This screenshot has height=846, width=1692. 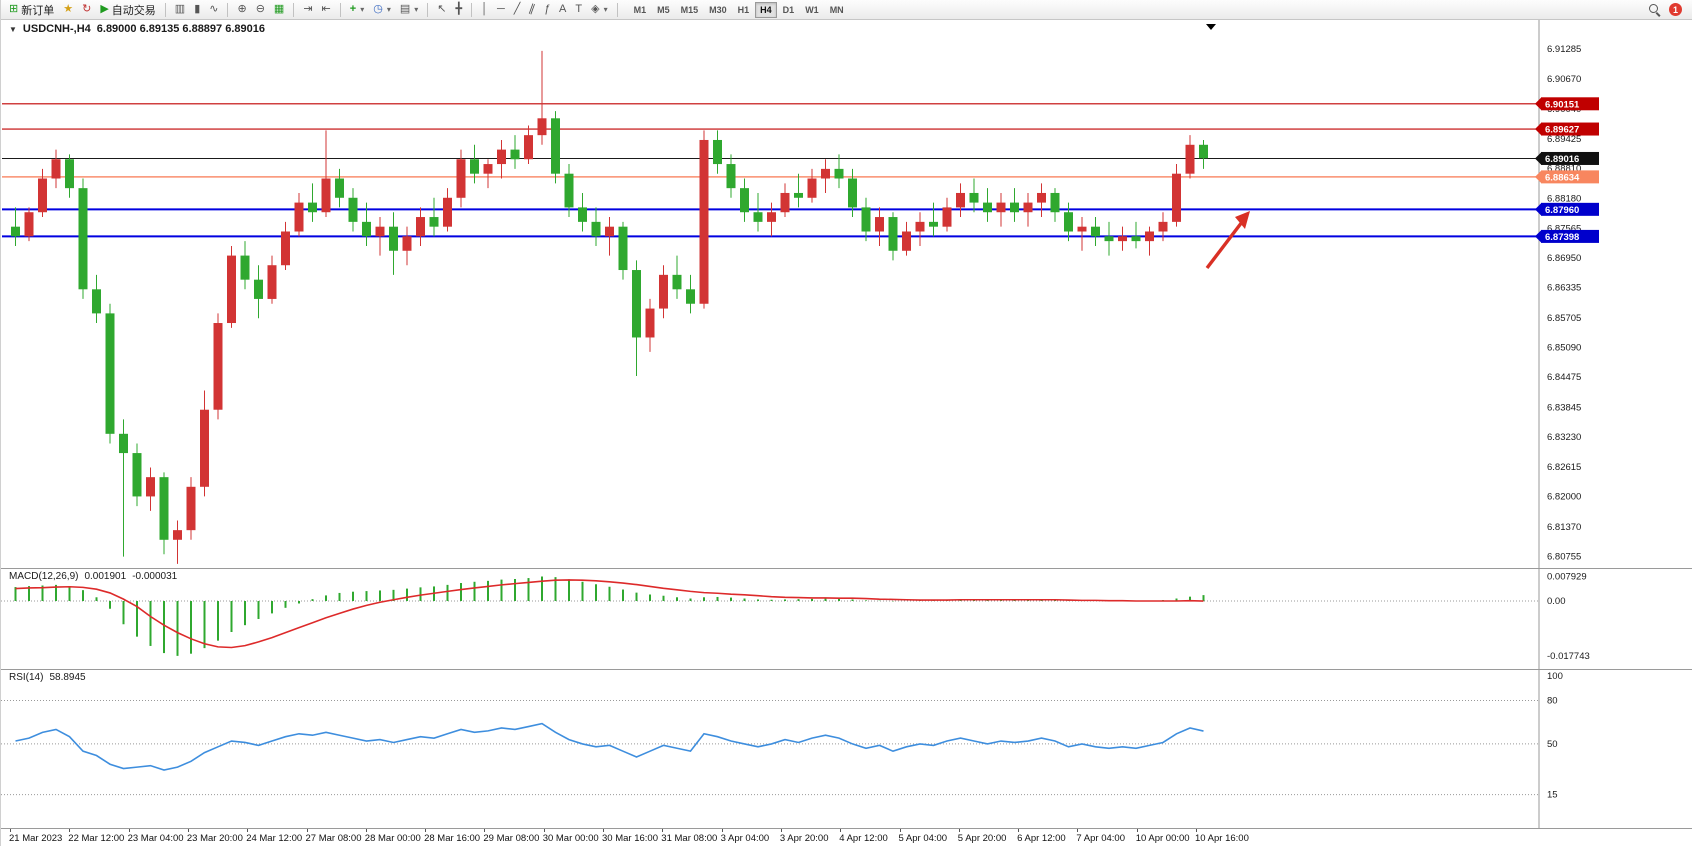 I want to click on periods-button: ◷ ▾, so click(x=382, y=10).